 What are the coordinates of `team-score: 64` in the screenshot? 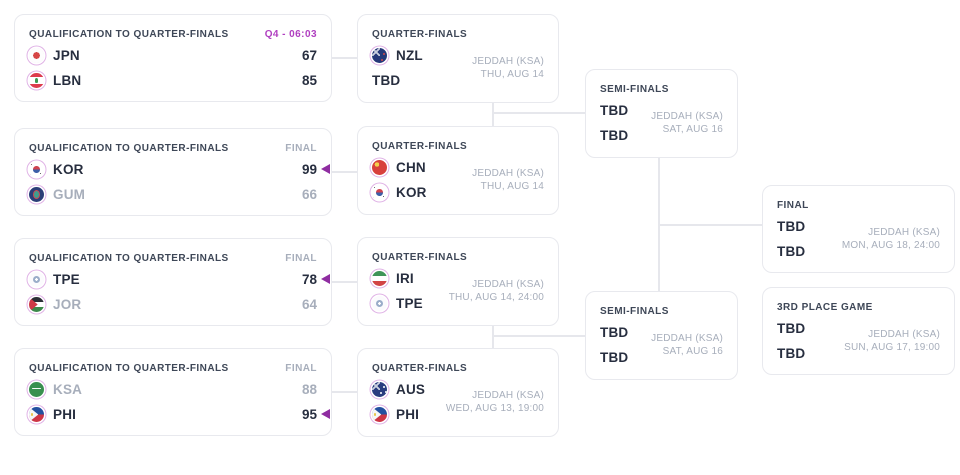 It's located at (309, 304).